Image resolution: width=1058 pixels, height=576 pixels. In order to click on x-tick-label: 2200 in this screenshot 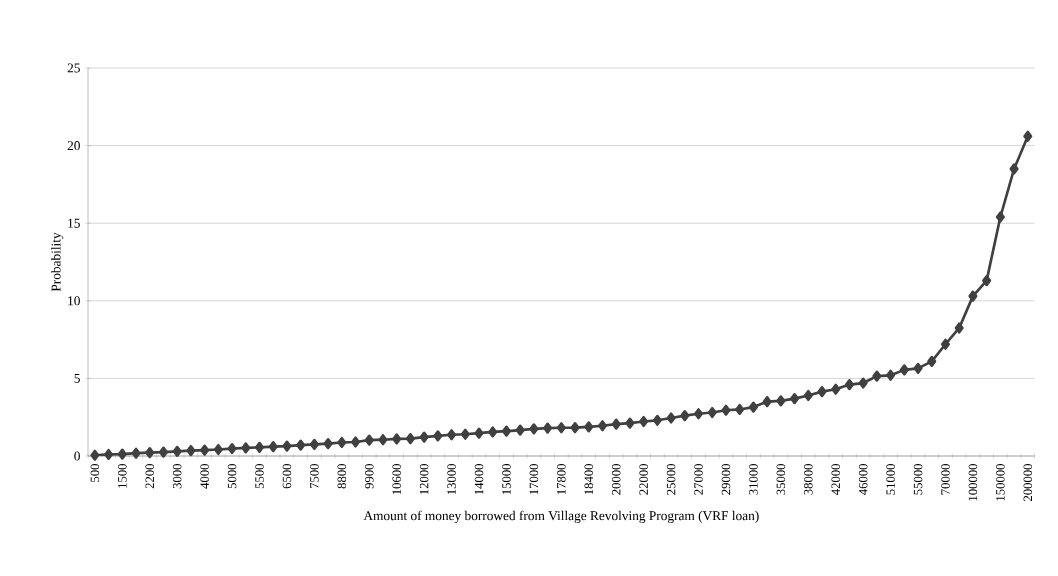, I will do `click(150, 476)`.